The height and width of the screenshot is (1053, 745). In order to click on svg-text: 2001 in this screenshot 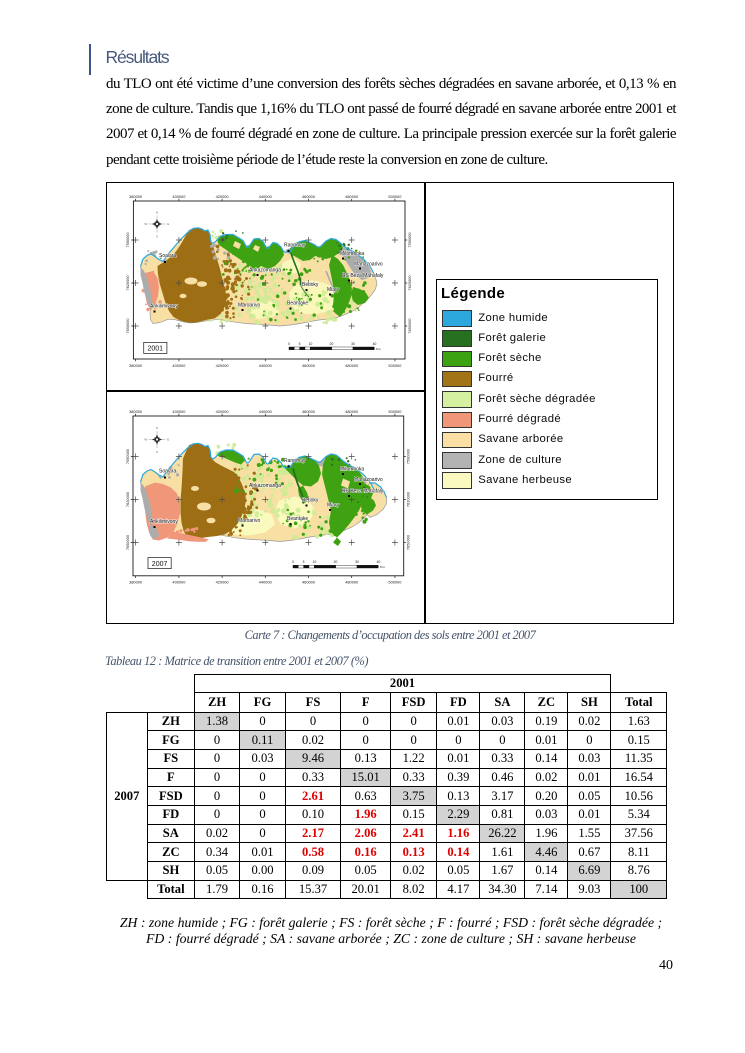, I will do `click(156, 349)`.